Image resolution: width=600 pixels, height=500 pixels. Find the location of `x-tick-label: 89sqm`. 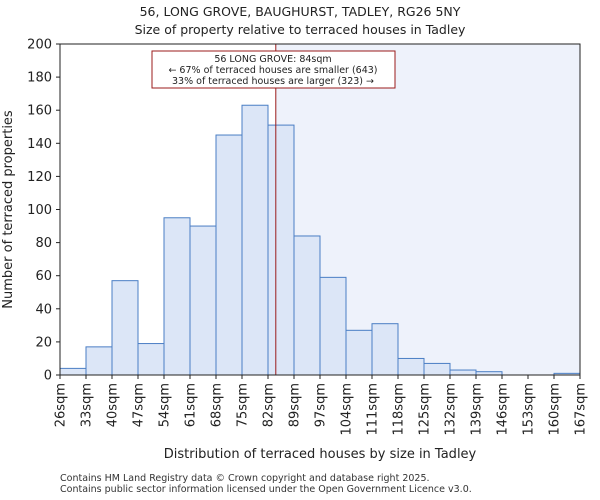

x-tick-label: 89sqm is located at coordinates (295, 405).